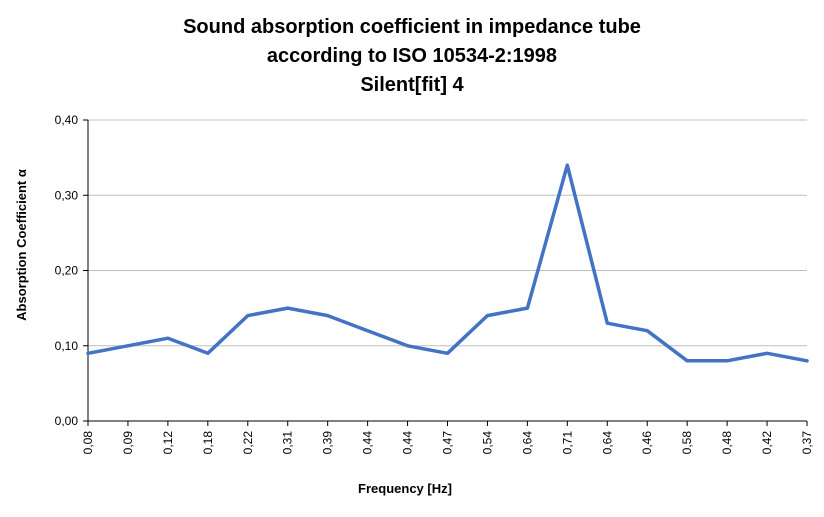  What do you see at coordinates (412, 56) in the screenshot?
I see `chart-title-line-2: according to ISO 10534-2:1998` at bounding box center [412, 56].